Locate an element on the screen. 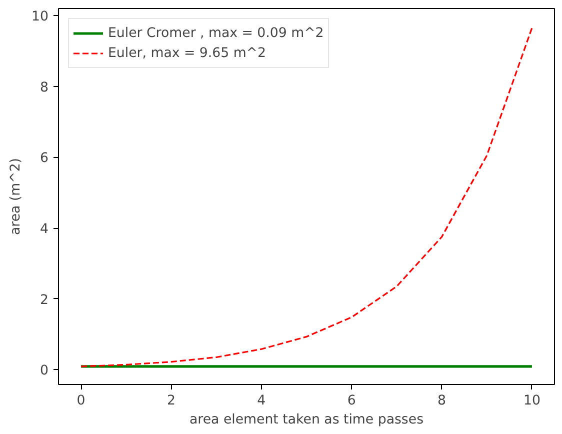 The image size is (562, 434). legend-label: Euler, max = 9.65 m^2 is located at coordinates (187, 53).